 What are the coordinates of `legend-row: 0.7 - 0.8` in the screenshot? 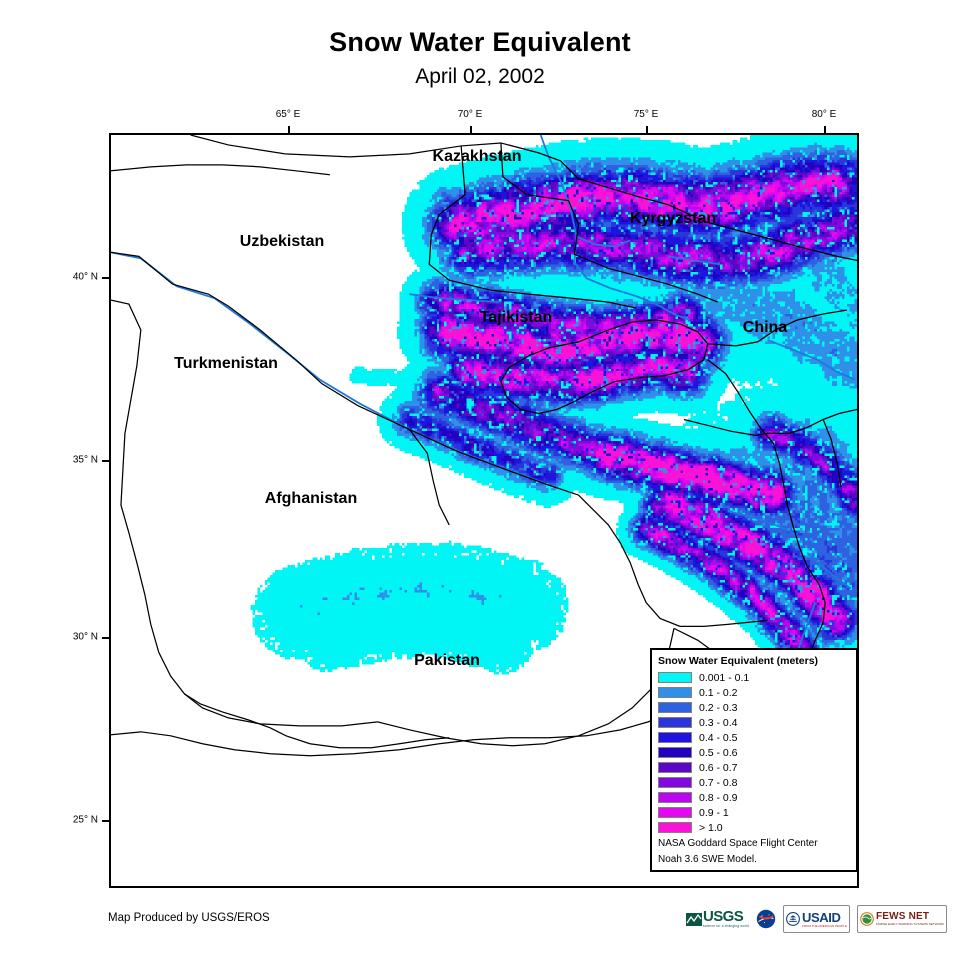 It's located at (754, 782).